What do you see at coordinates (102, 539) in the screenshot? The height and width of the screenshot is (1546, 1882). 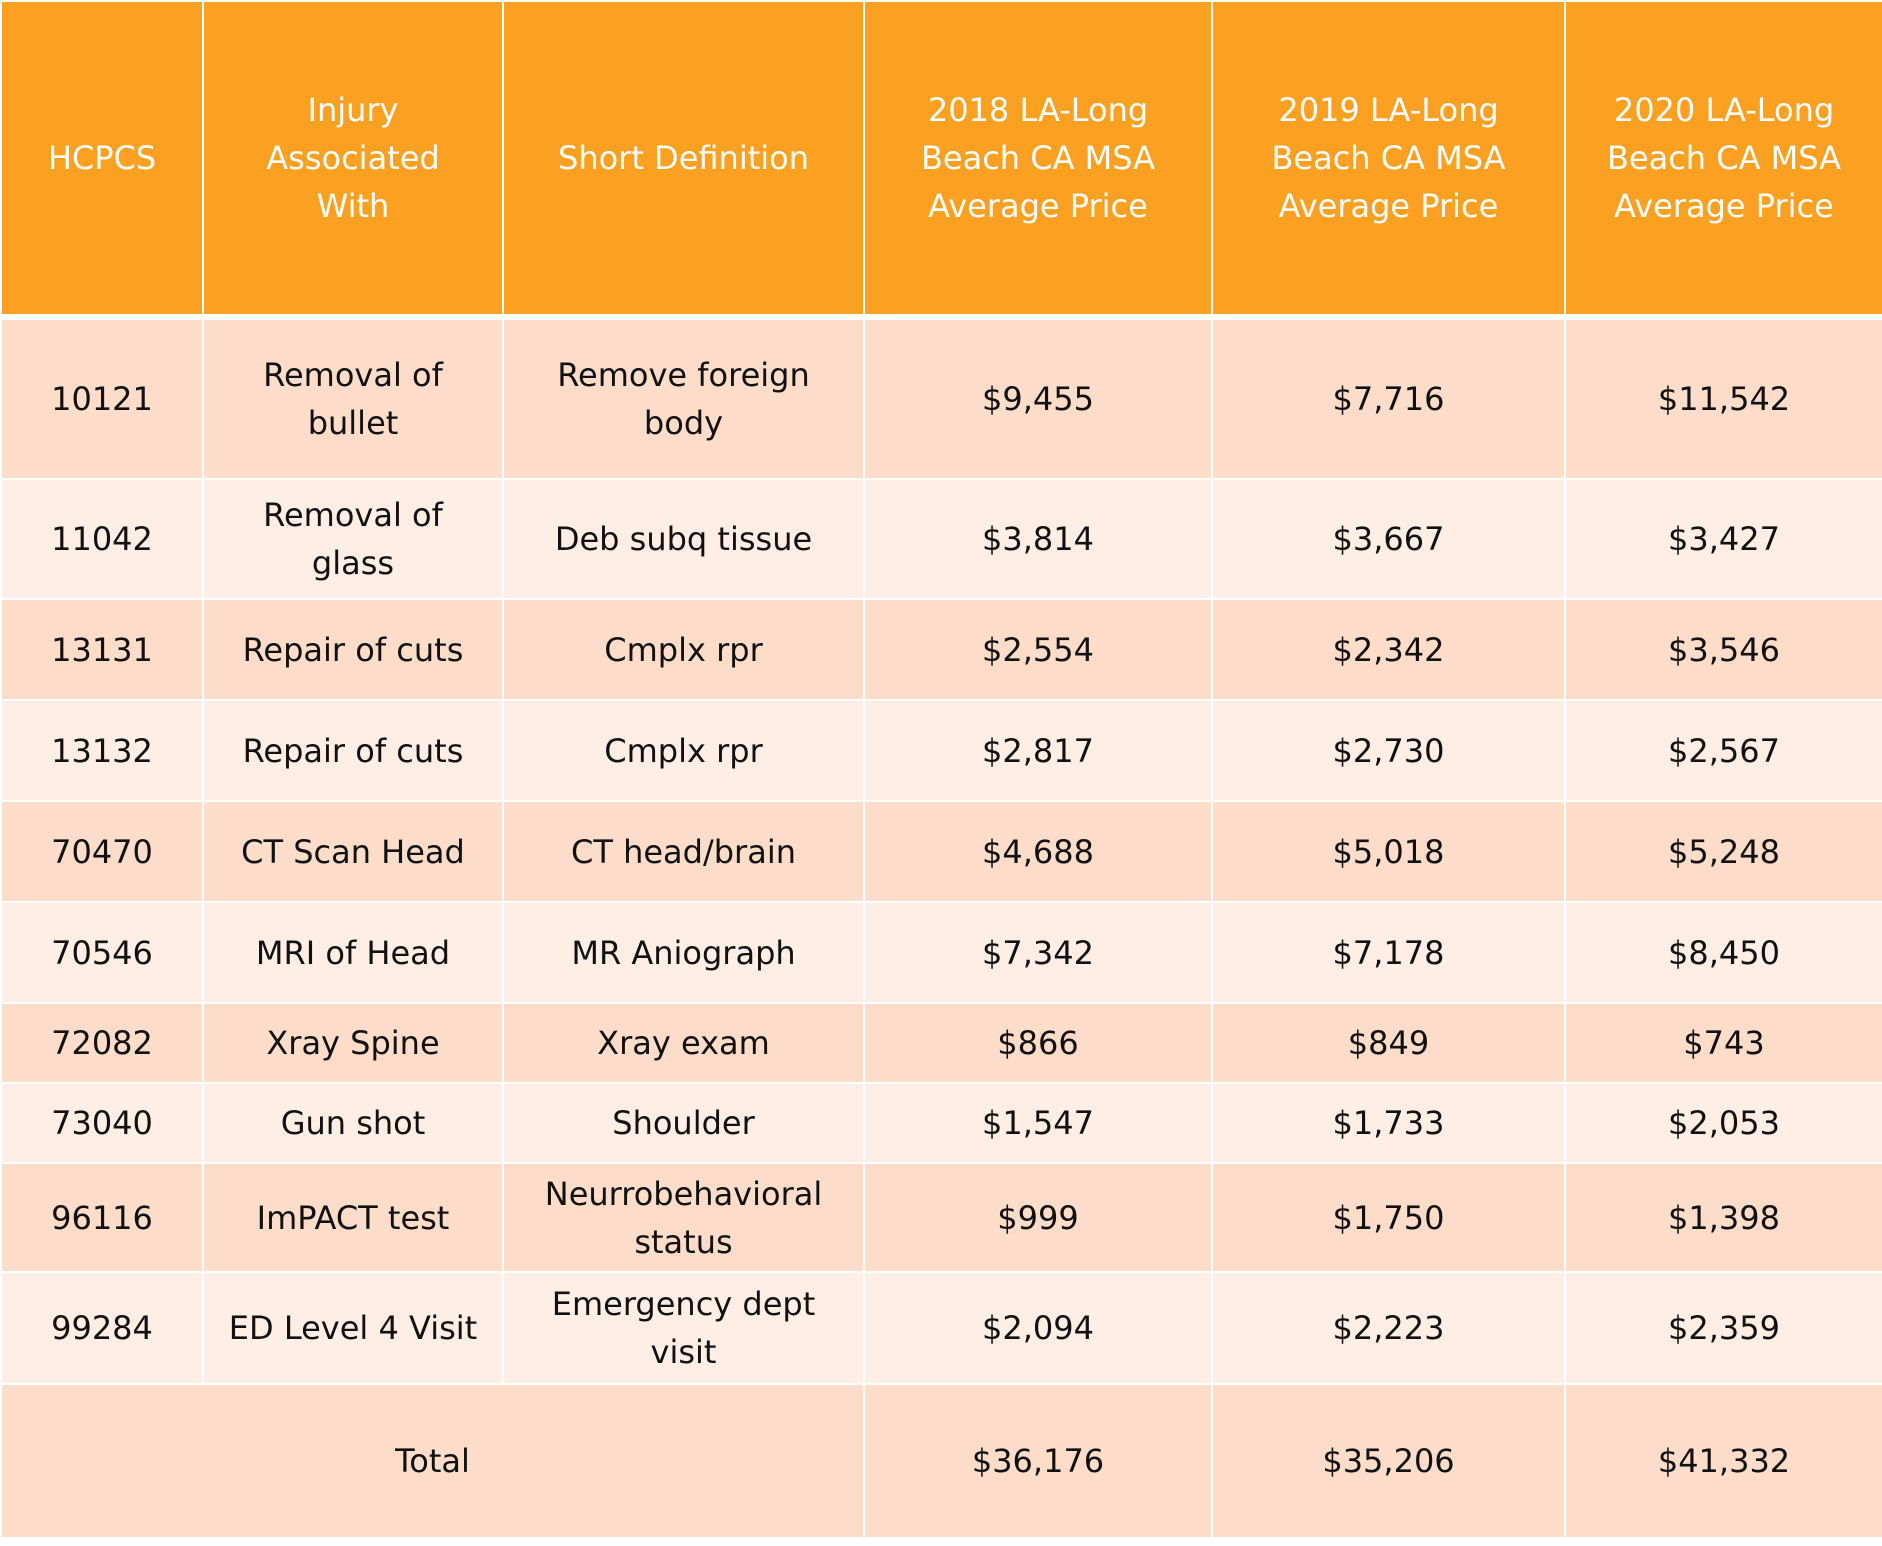 I see `table-cell: 11042` at bounding box center [102, 539].